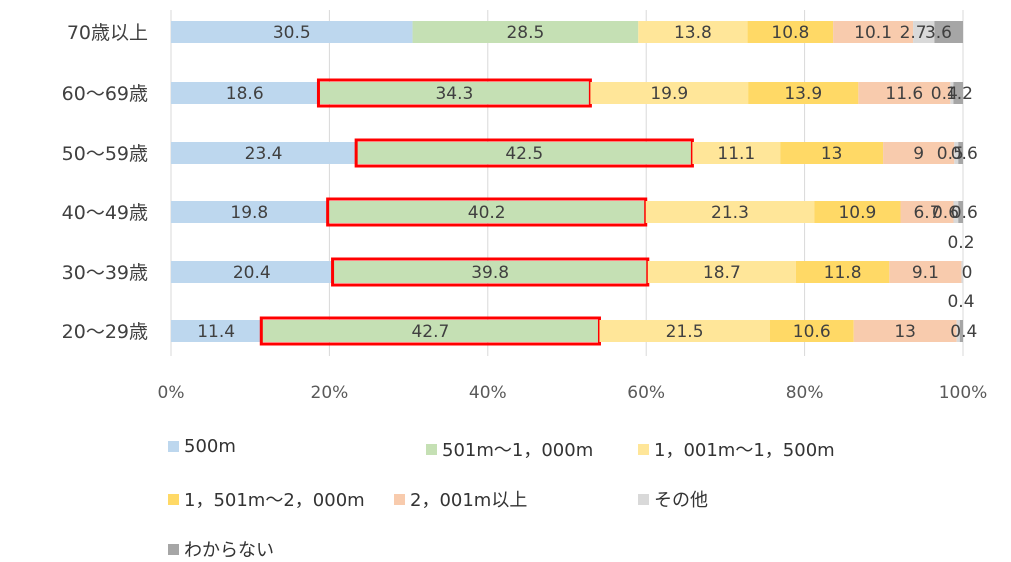 The image size is (1011, 562). Describe the element at coordinates (938, 33) in the screenshot. I see `data-label: 3.6` at that location.